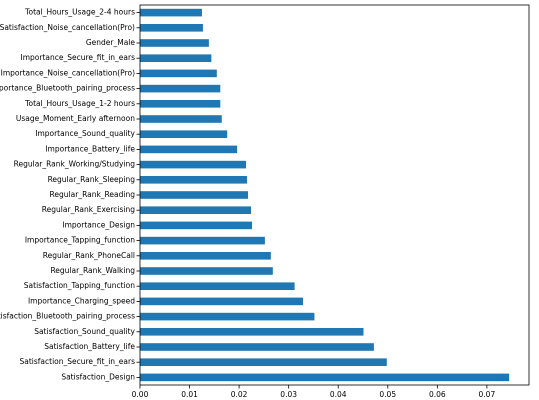  I want to click on category-label: Satisfaction_Design, so click(98, 376).